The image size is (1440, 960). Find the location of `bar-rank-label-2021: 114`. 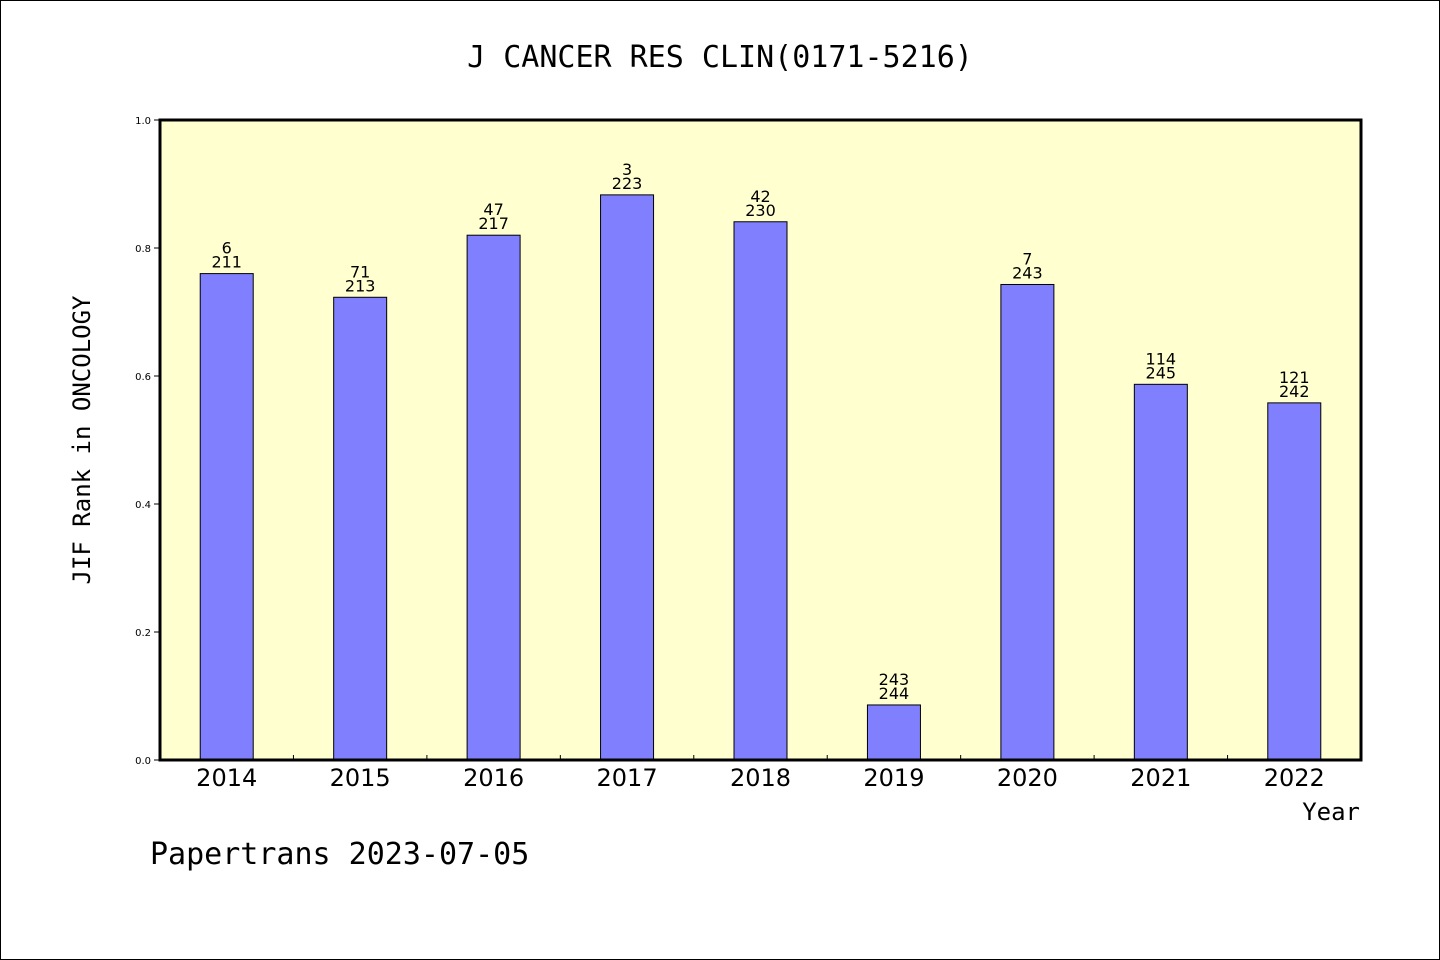

bar-rank-label-2021: 114 is located at coordinates (1161, 358).